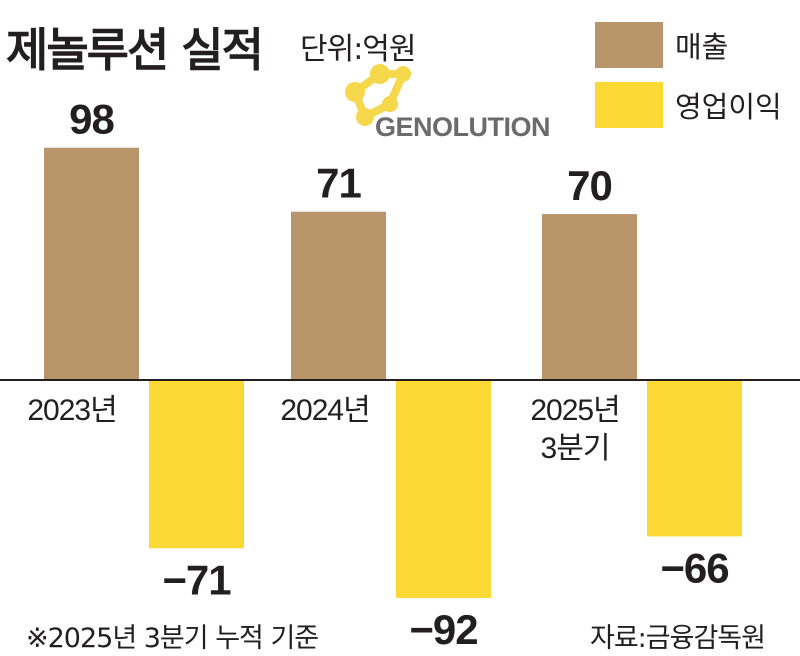 The image size is (800, 656). What do you see at coordinates (172, 638) in the screenshot?
I see `footnote: ※2025년 3분기 누적 기준` at bounding box center [172, 638].